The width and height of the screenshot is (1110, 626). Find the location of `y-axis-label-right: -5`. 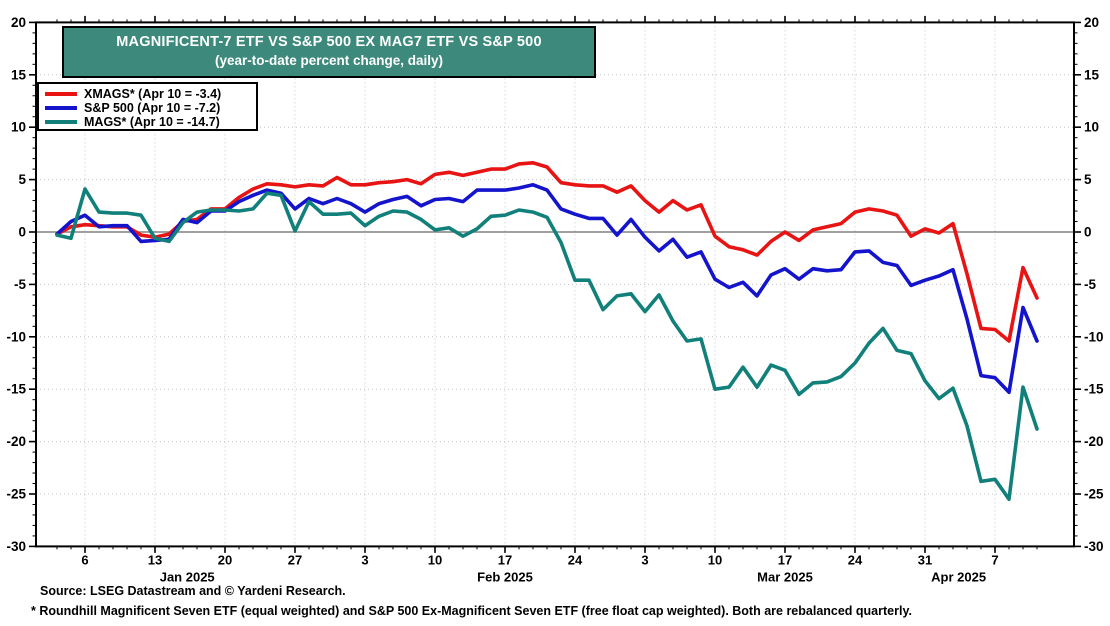

y-axis-label-right: -5 is located at coordinates (1090, 284).